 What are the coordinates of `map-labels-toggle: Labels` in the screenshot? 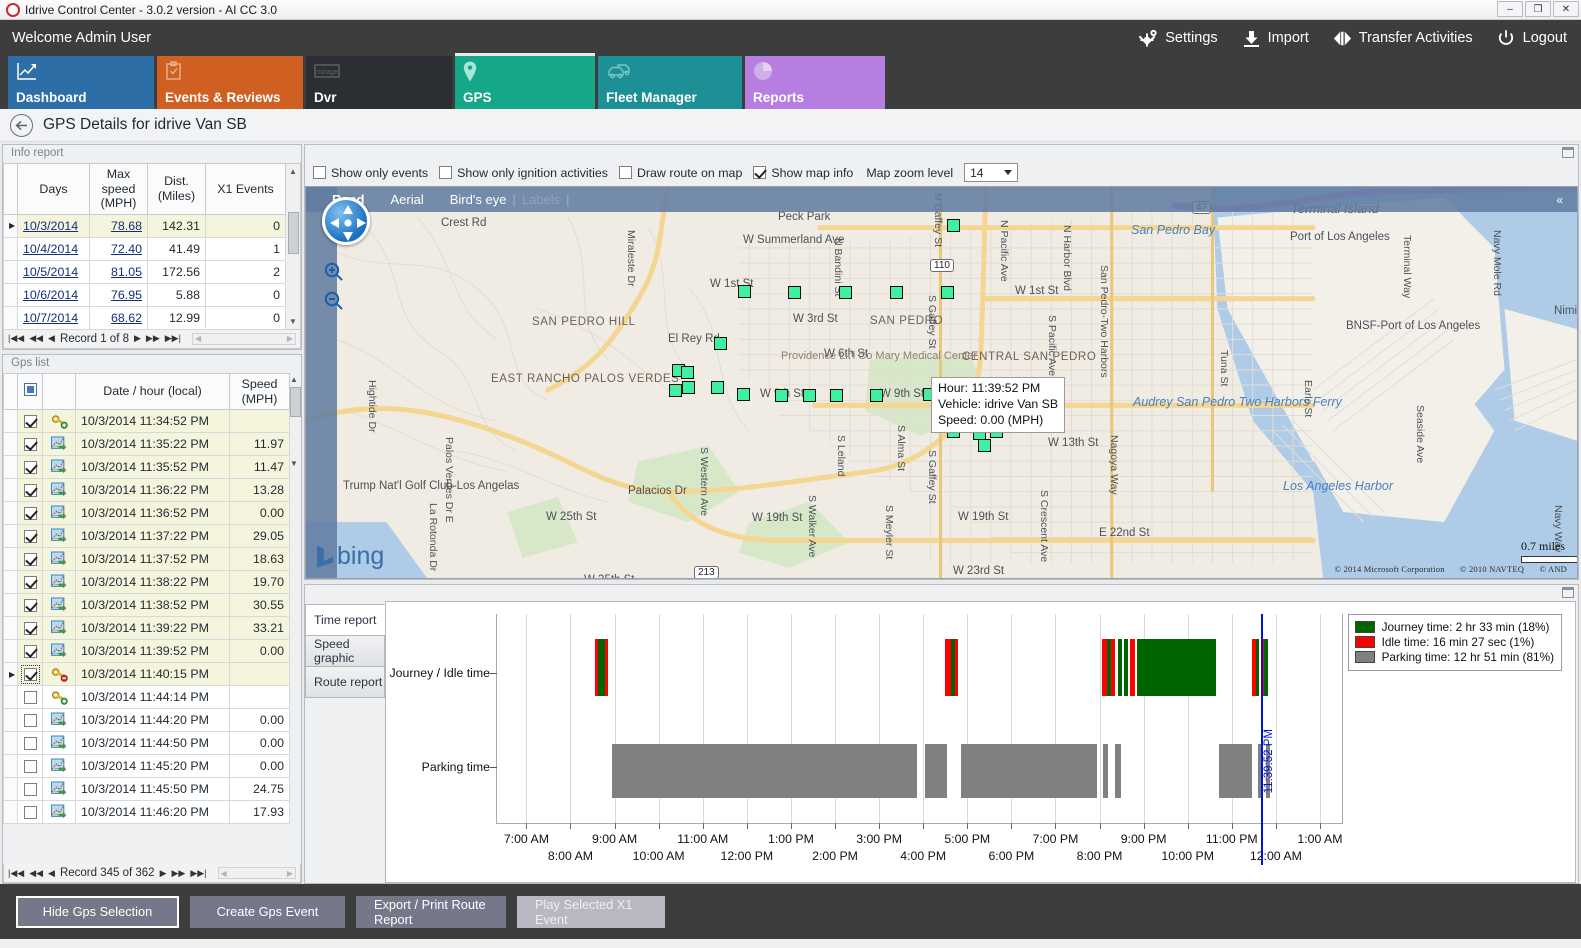 It's located at (541, 199).